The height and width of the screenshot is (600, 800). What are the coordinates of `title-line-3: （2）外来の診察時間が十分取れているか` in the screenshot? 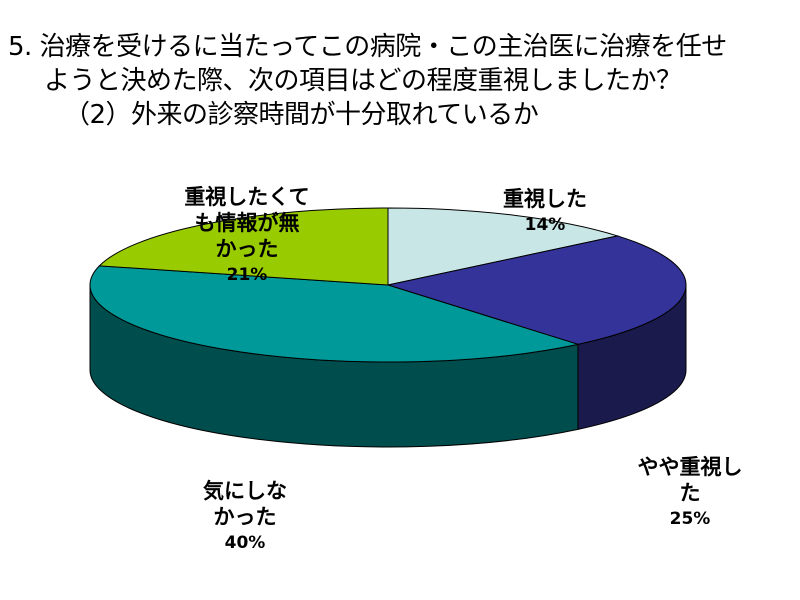 It's located at (301, 115).